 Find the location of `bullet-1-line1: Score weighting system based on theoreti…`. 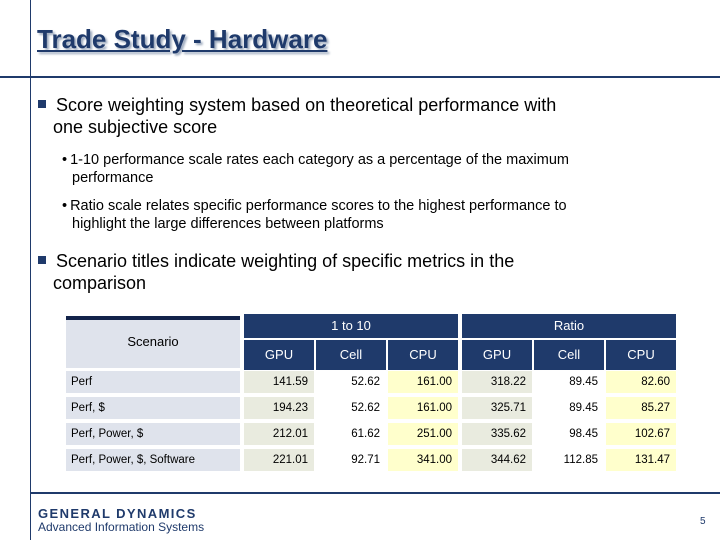

bullet-1-line1: Score weighting system based on theoreti… is located at coordinates (306, 105).